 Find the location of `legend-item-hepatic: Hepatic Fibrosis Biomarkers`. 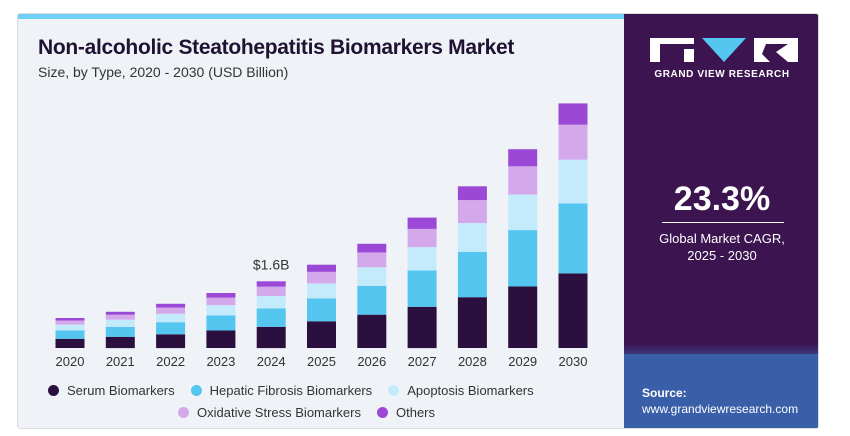

legend-item-hepatic: Hepatic Fibrosis Biomarkers is located at coordinates (281, 390).